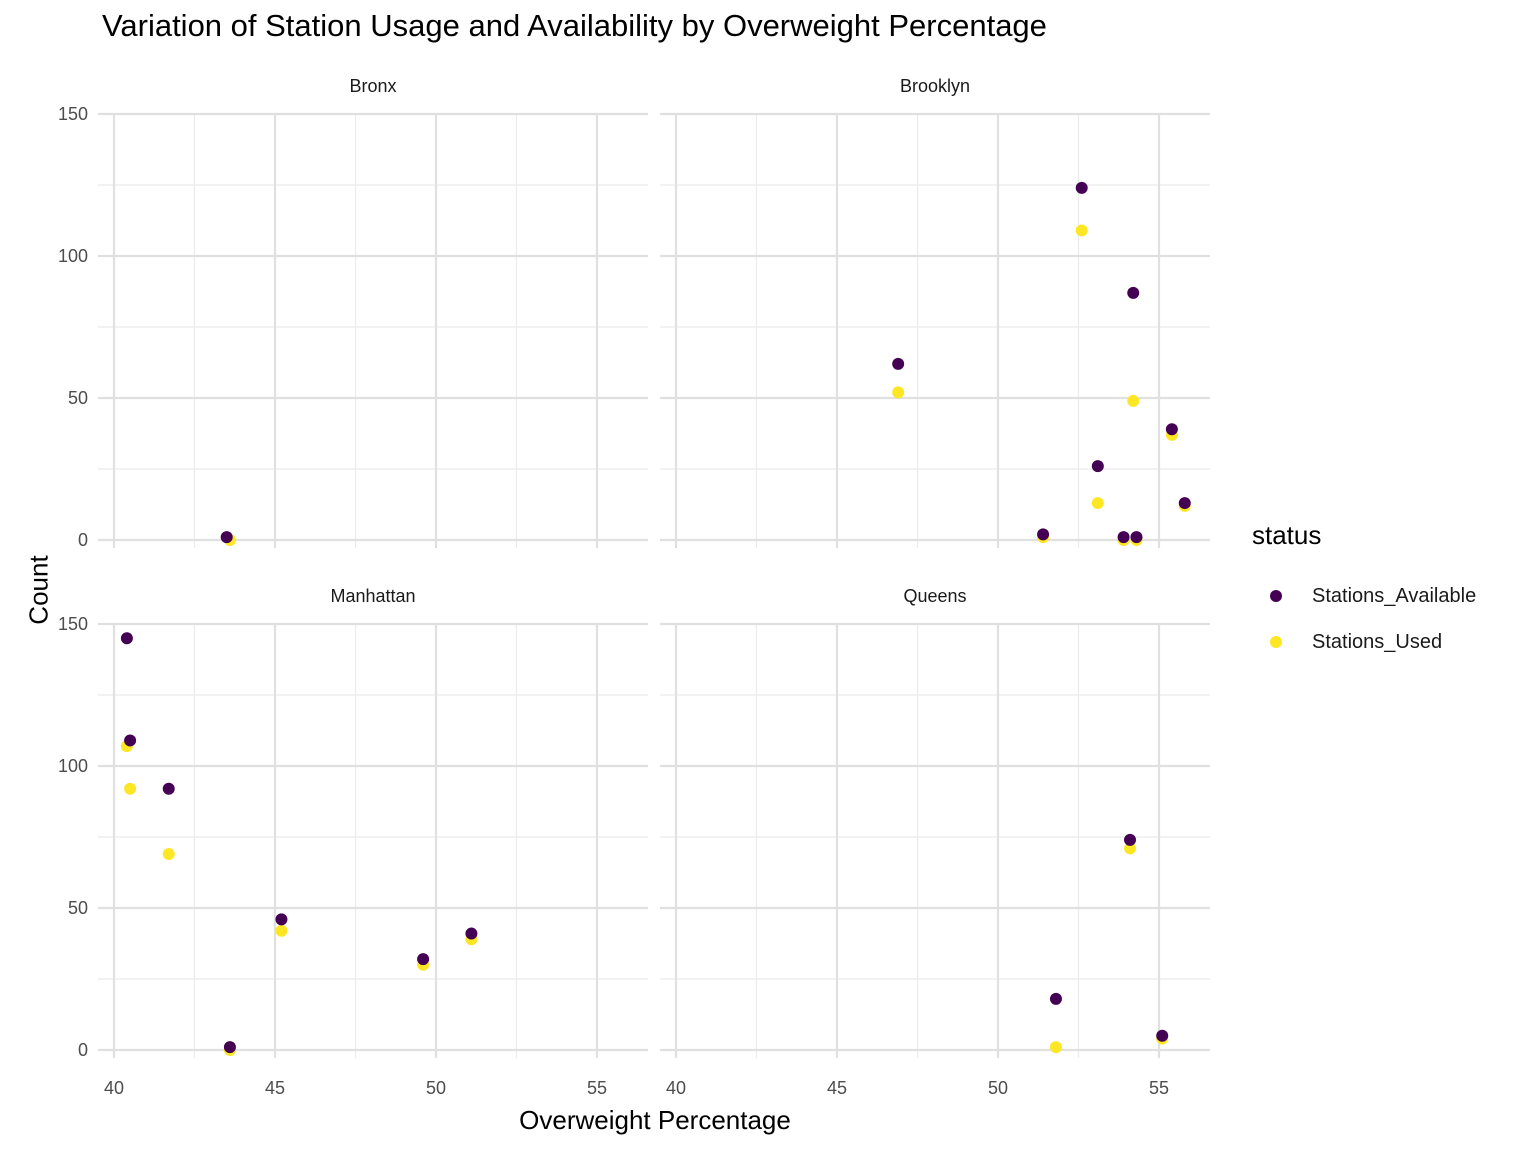  I want to click on legend-key-stations-available, so click(1276, 596).